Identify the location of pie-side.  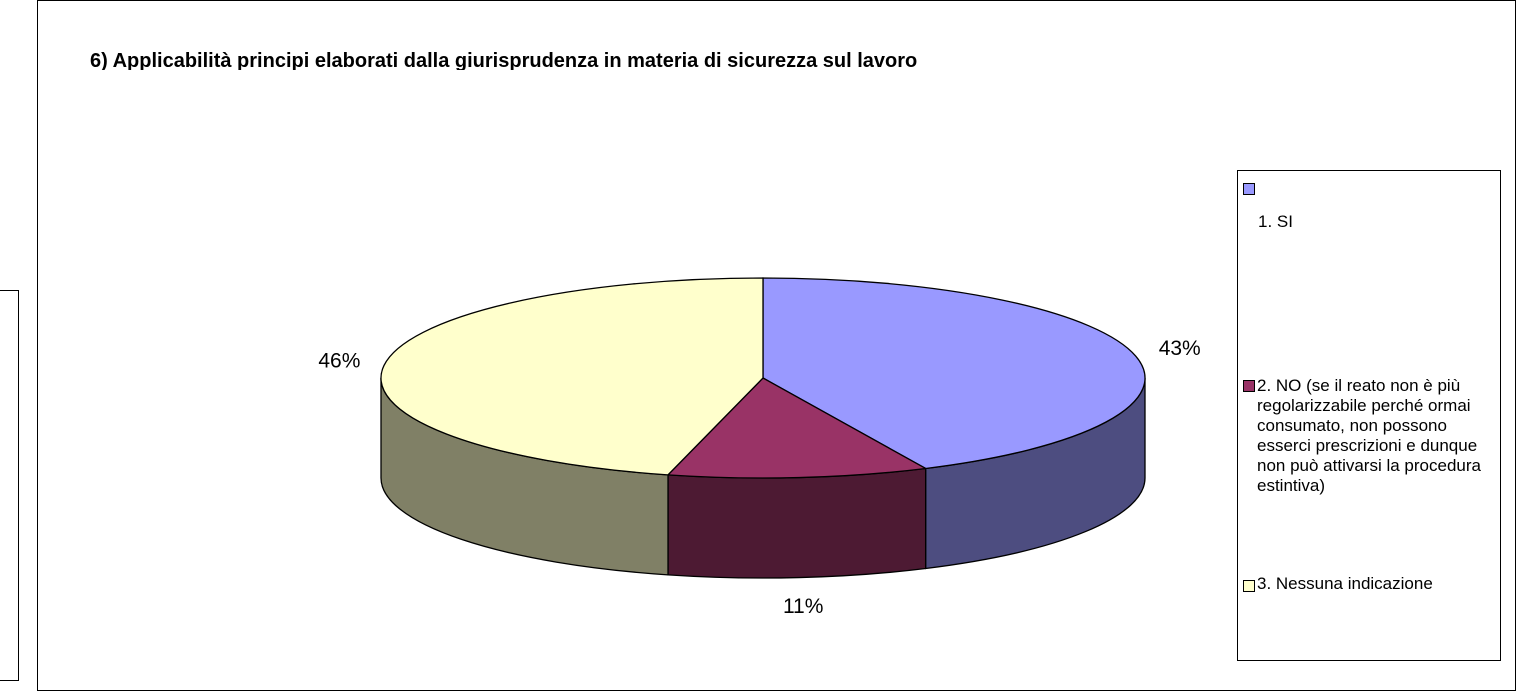
(797, 523).